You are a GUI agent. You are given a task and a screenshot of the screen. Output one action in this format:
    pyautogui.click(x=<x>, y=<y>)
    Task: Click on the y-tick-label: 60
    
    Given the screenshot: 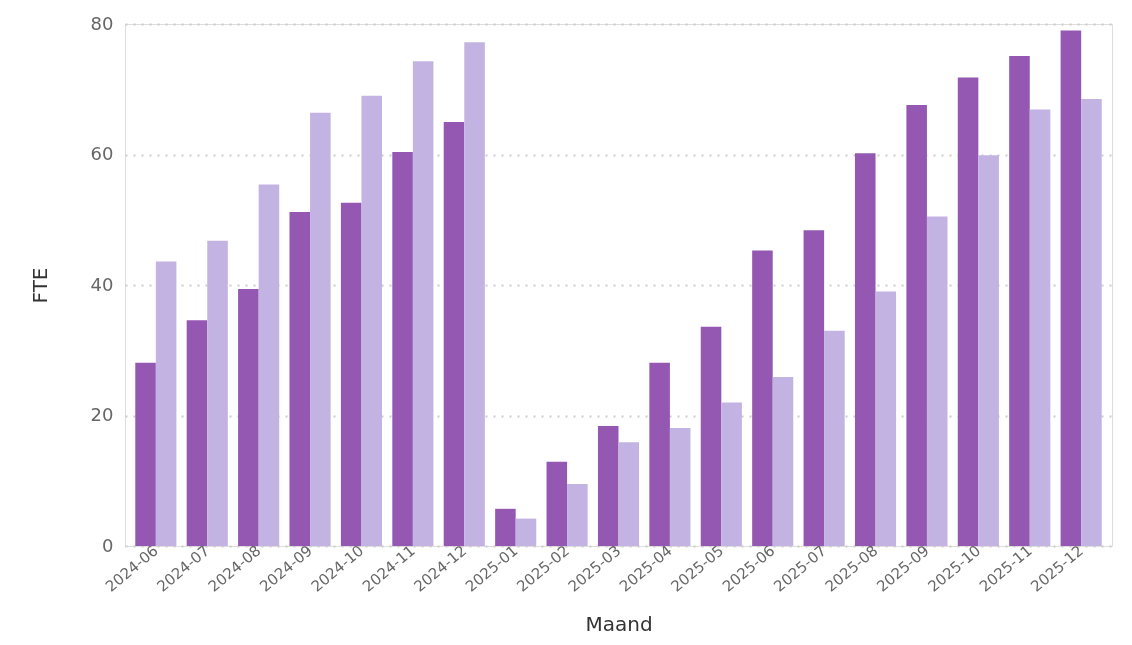 What is the action you would take?
    pyautogui.click(x=102, y=153)
    